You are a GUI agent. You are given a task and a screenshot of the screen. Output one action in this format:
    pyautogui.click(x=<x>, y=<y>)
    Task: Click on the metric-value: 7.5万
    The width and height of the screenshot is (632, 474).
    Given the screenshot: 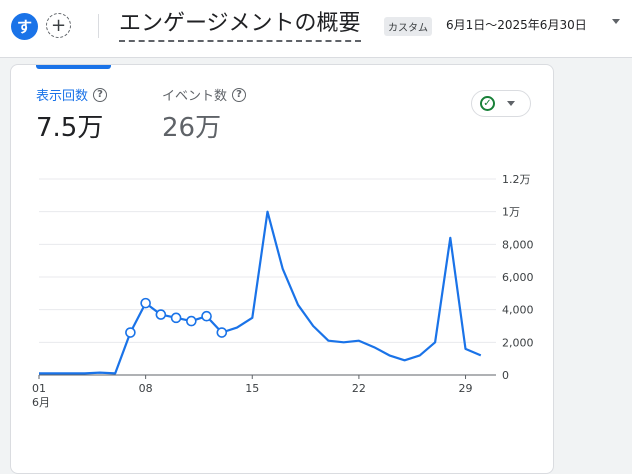 What is the action you would take?
    pyautogui.click(x=70, y=128)
    